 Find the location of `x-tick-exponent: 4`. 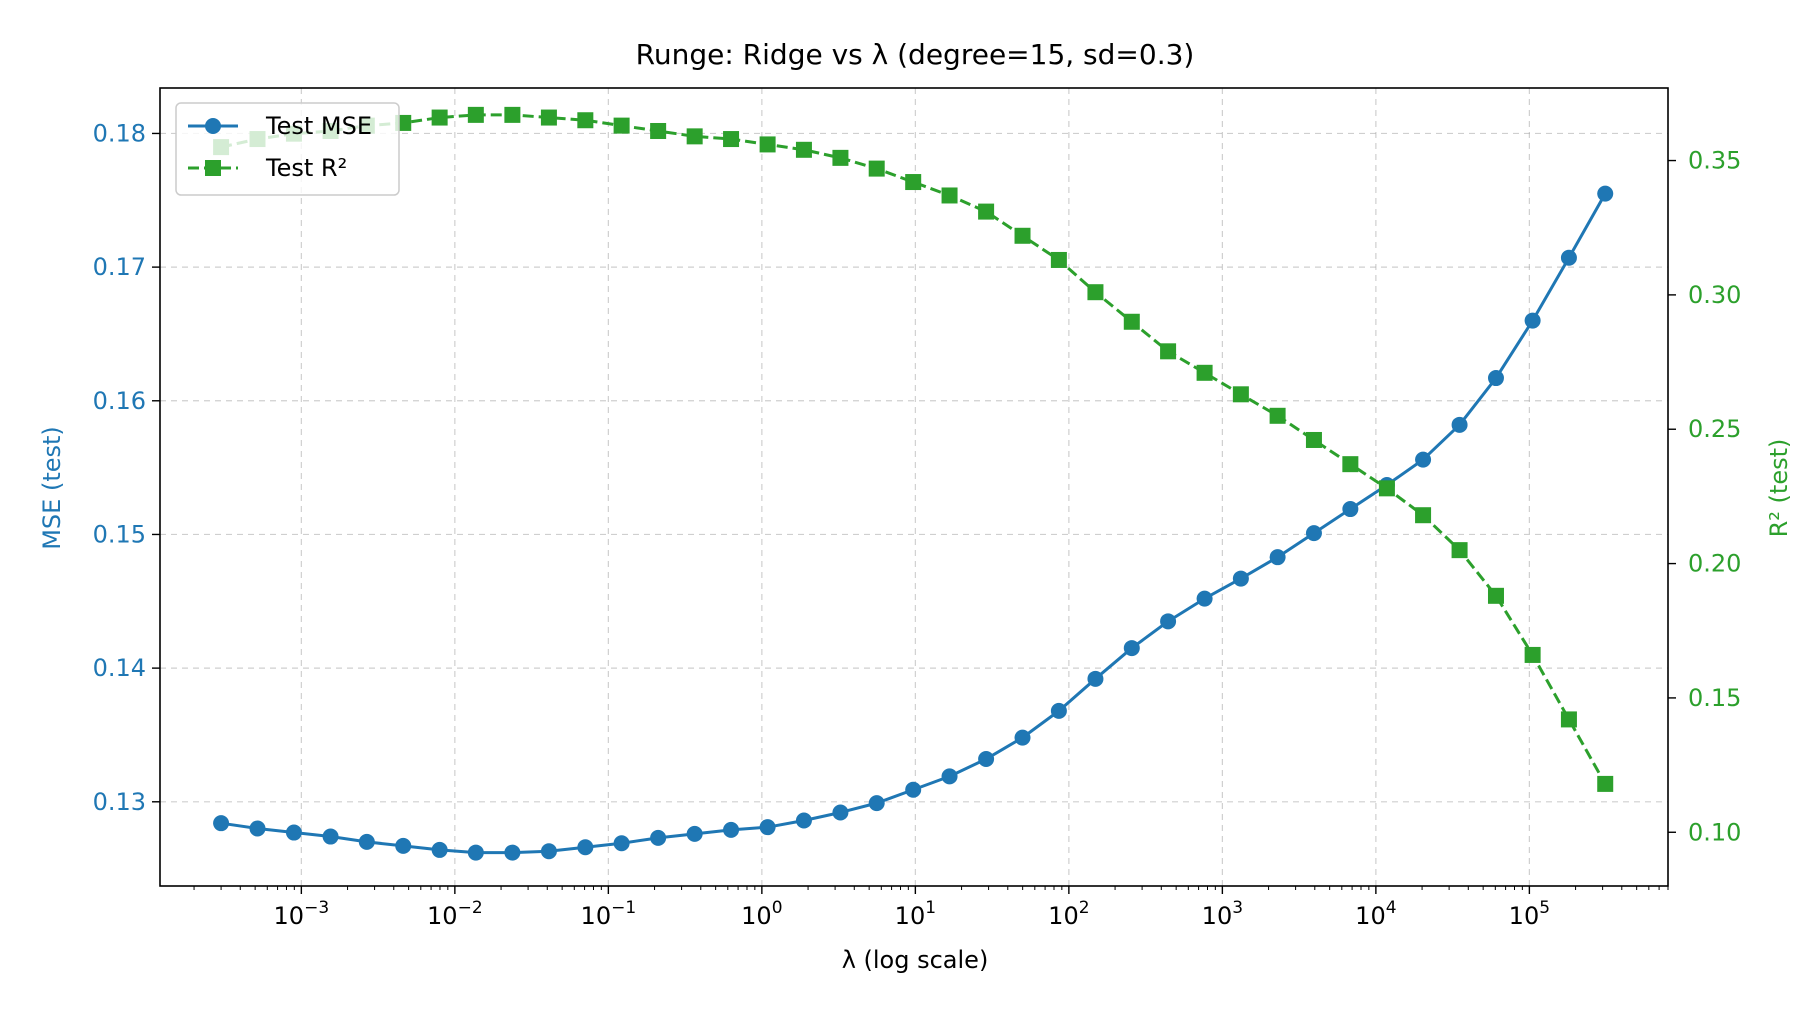

x-tick-exponent: 4 is located at coordinates (1391, 908).